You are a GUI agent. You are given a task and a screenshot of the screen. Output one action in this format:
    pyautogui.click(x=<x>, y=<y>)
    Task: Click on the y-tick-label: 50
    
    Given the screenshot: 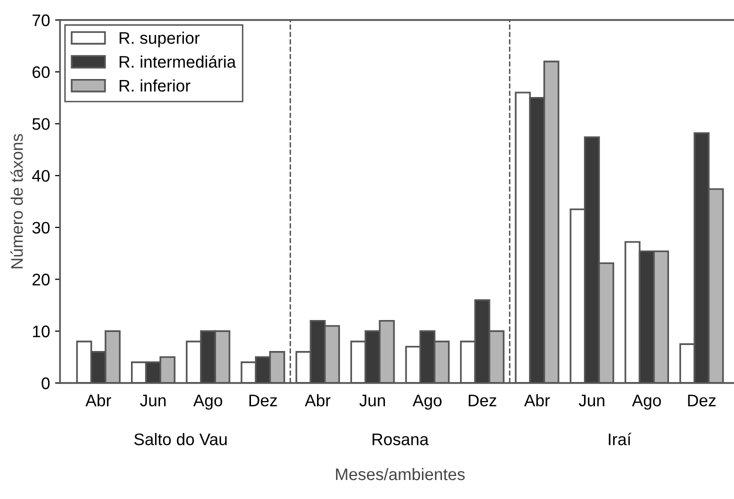 What is the action you would take?
    pyautogui.click(x=41, y=124)
    